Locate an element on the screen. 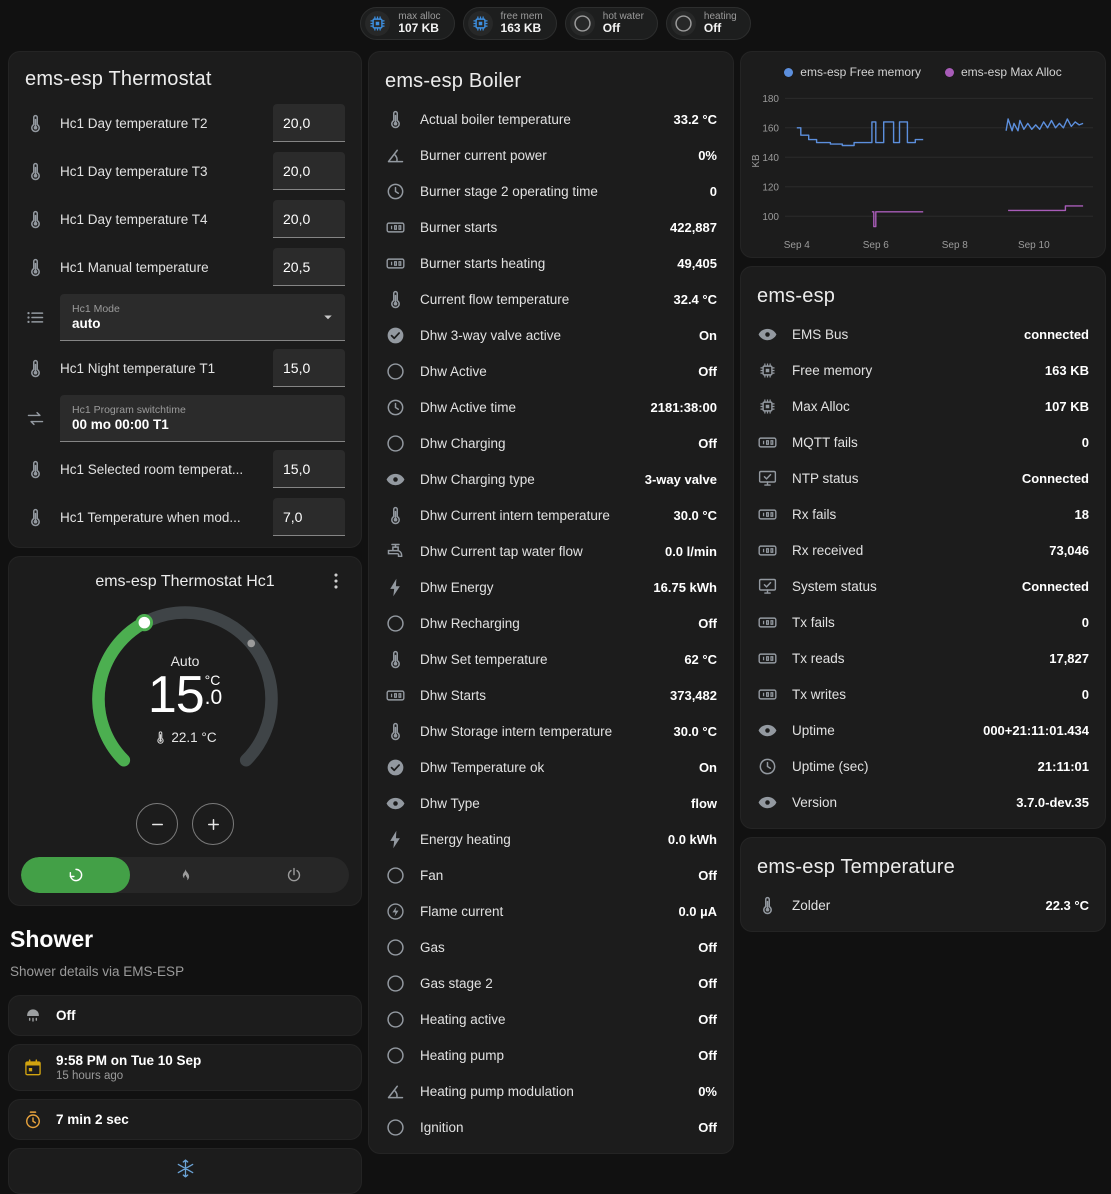 The image size is (1111, 1194). entity-row: Dhw Starts 373,482 is located at coordinates (551, 695).